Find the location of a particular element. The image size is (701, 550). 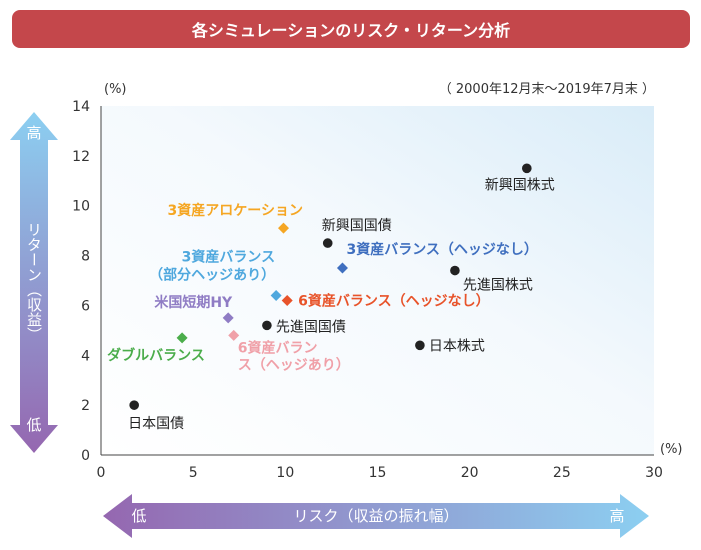

period-label: （ 2000年12月末～2019年7月末 ） is located at coordinates (547, 89).